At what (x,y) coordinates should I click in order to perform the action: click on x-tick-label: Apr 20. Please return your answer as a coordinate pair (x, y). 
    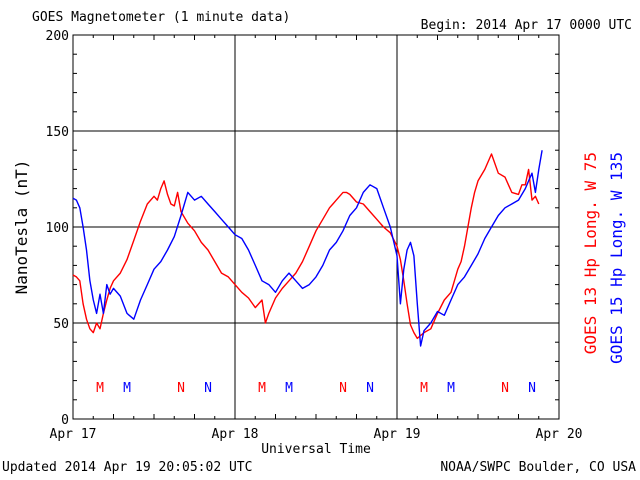
    Looking at the image, I should click on (559, 434).